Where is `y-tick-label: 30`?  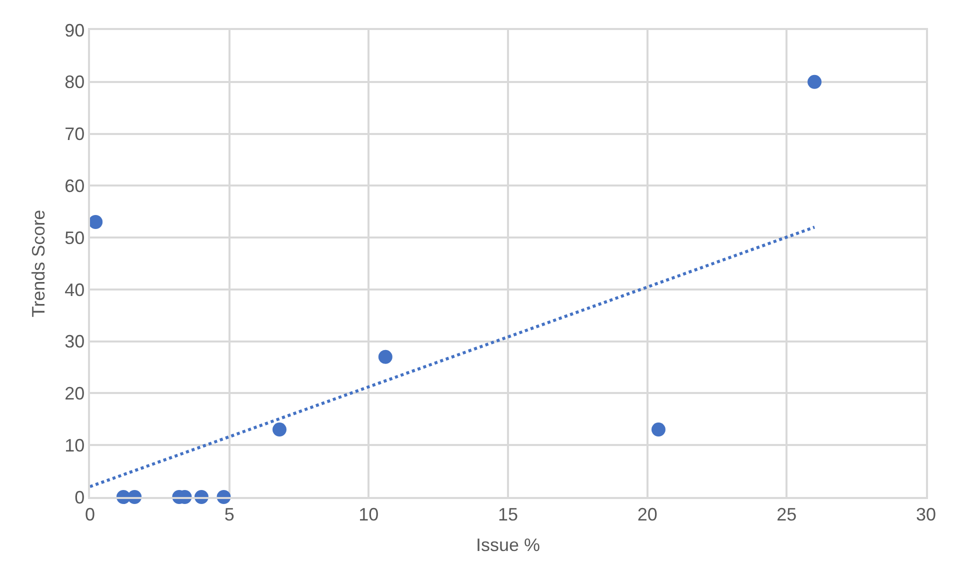
y-tick-label: 30 is located at coordinates (74, 342).